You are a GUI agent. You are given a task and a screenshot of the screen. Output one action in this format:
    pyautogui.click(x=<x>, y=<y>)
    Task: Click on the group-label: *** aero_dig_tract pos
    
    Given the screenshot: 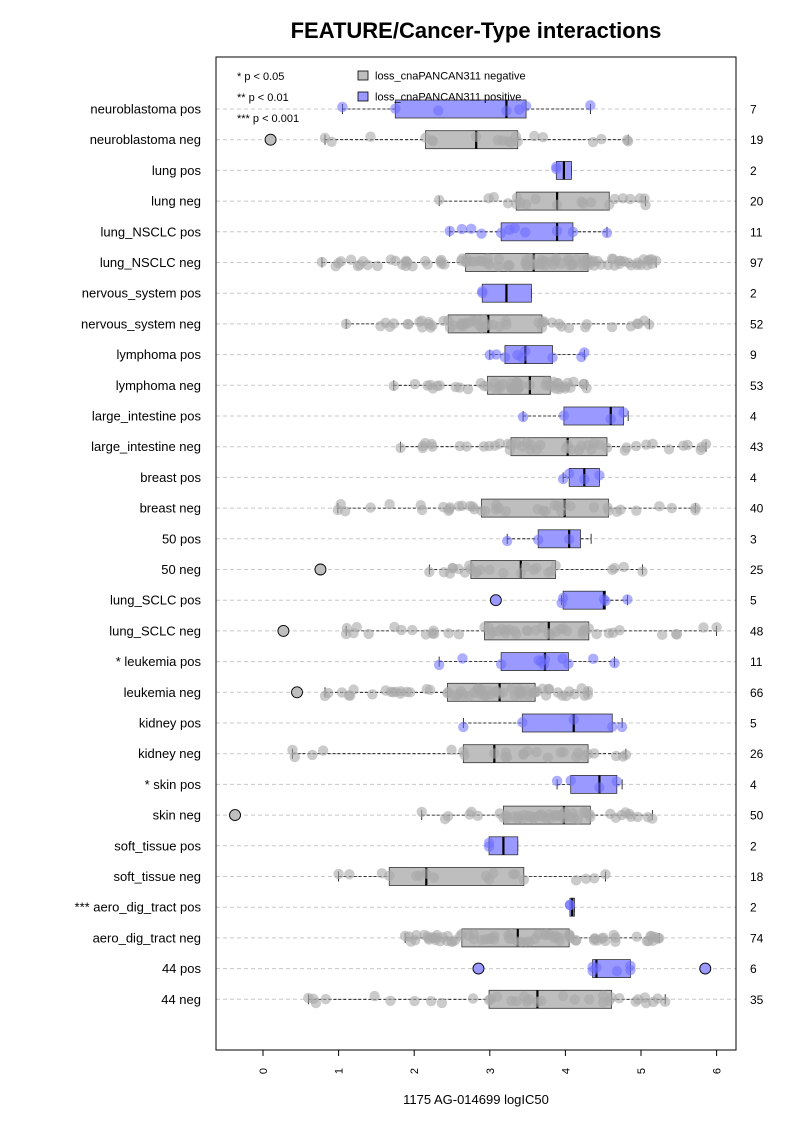 What is the action you would take?
    pyautogui.click(x=138, y=907)
    